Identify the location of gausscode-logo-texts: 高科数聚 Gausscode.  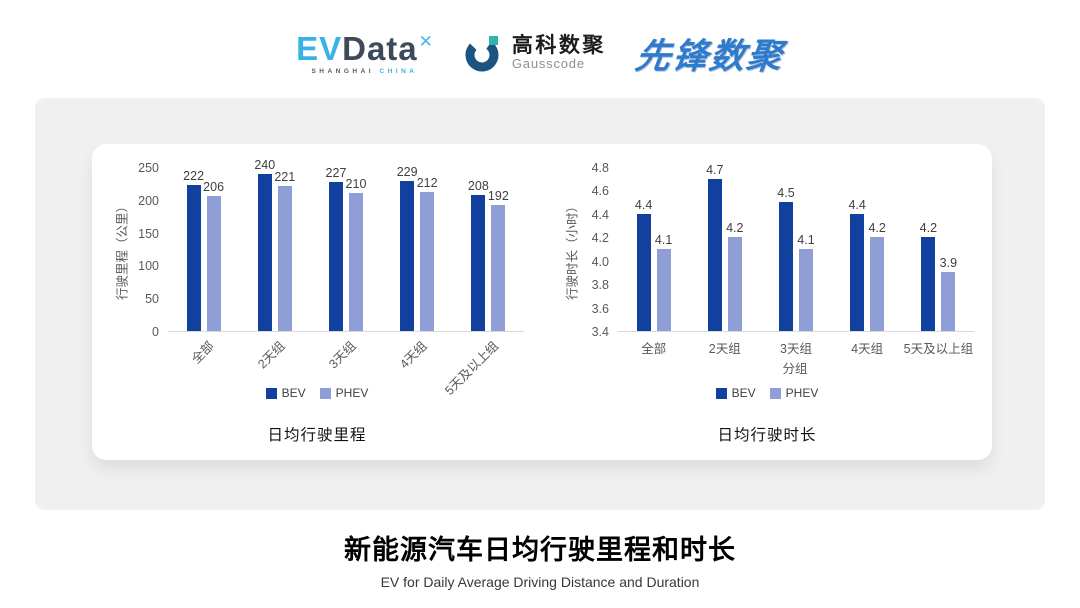
(559, 52).